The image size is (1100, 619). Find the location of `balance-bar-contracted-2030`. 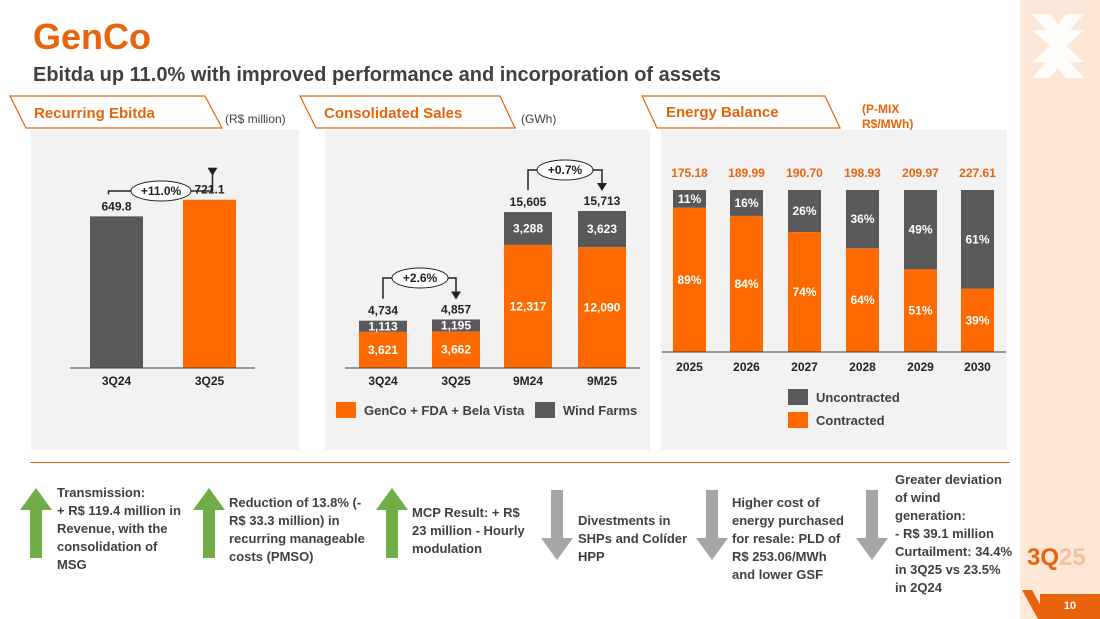

balance-bar-contracted-2030 is located at coordinates (977, 320).